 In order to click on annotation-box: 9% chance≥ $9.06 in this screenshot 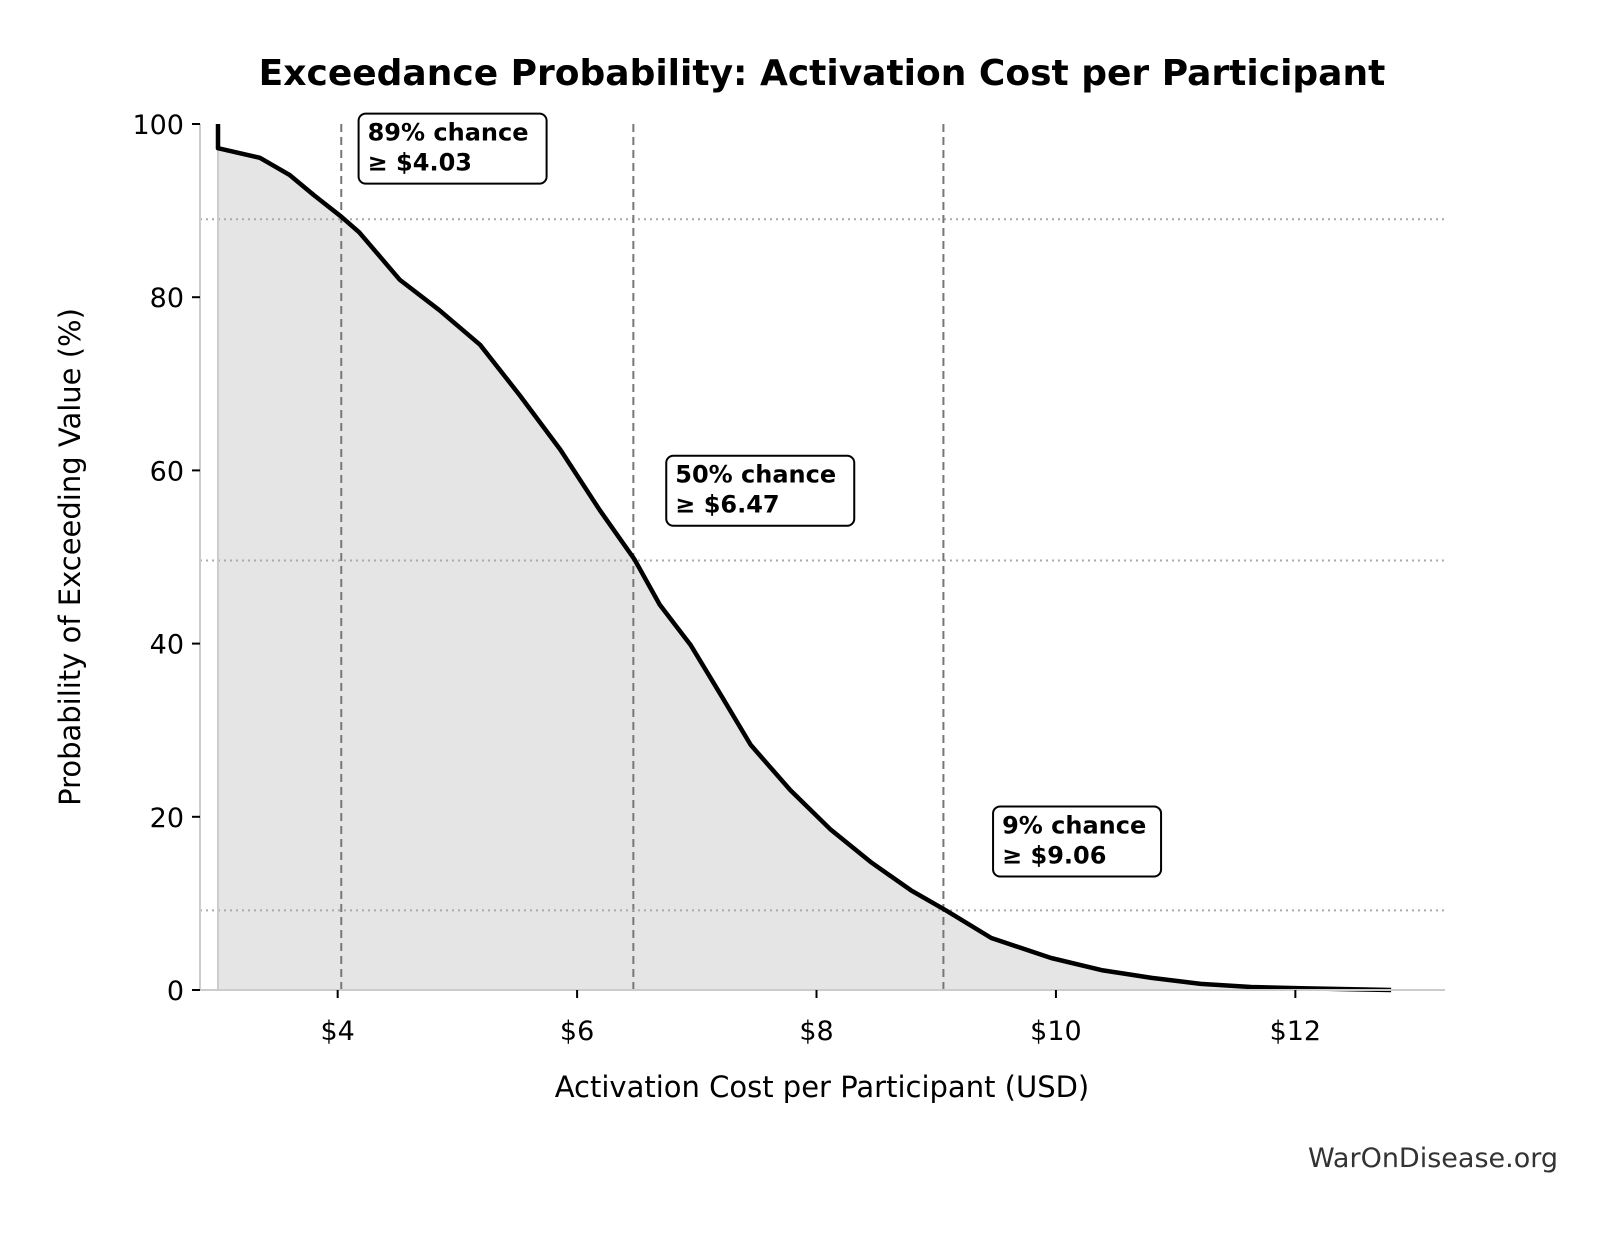, I will do `click(1077, 841)`.